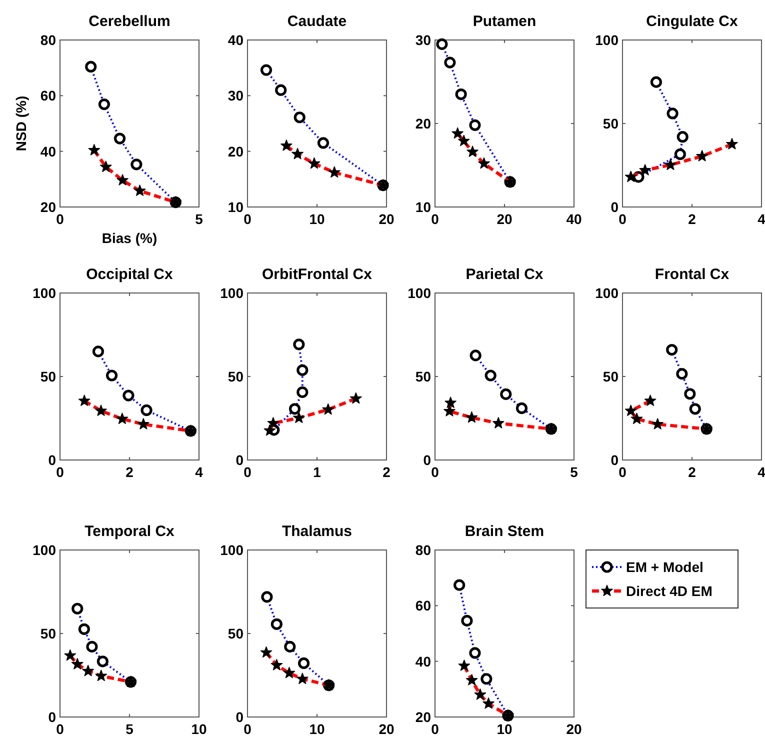  I want to click on chart-title: Thalamus, so click(317, 531).